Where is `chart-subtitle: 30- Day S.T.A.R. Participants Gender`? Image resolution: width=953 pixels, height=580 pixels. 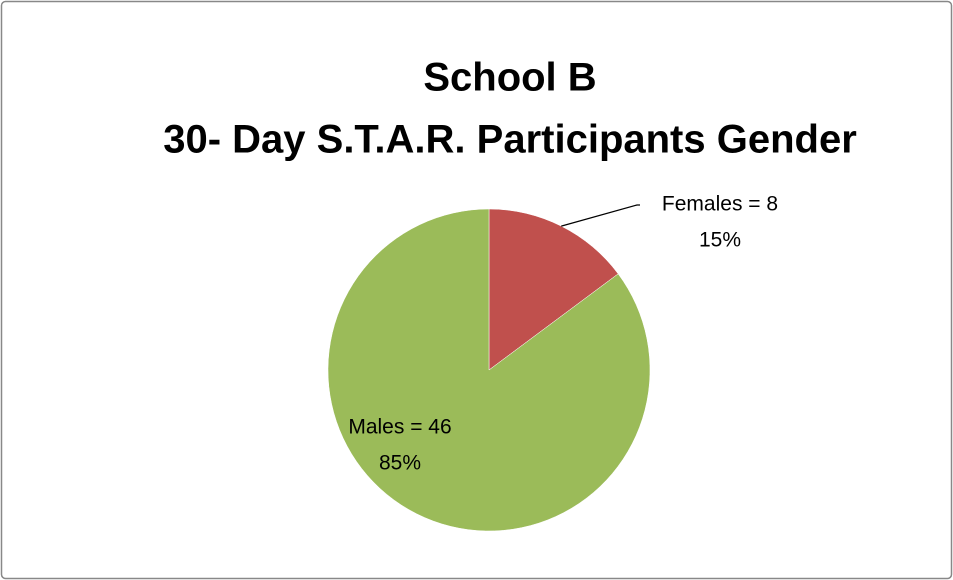
chart-subtitle: 30- Day S.T.A.R. Participants Gender is located at coordinates (510, 140).